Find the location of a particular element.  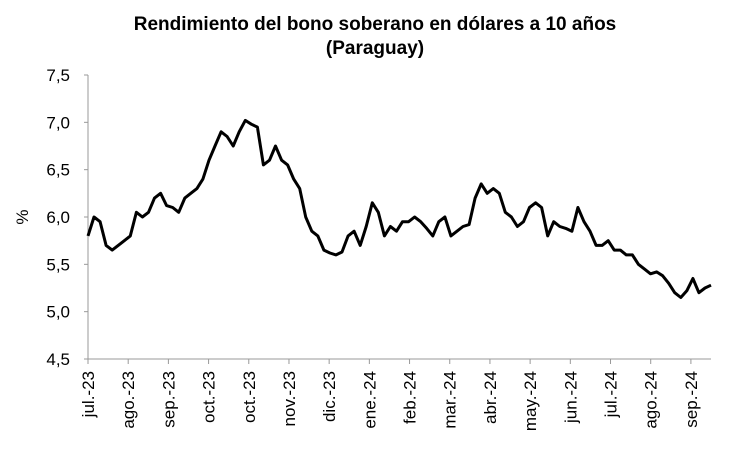

y-tick-label: 7,0 is located at coordinates (58, 122).